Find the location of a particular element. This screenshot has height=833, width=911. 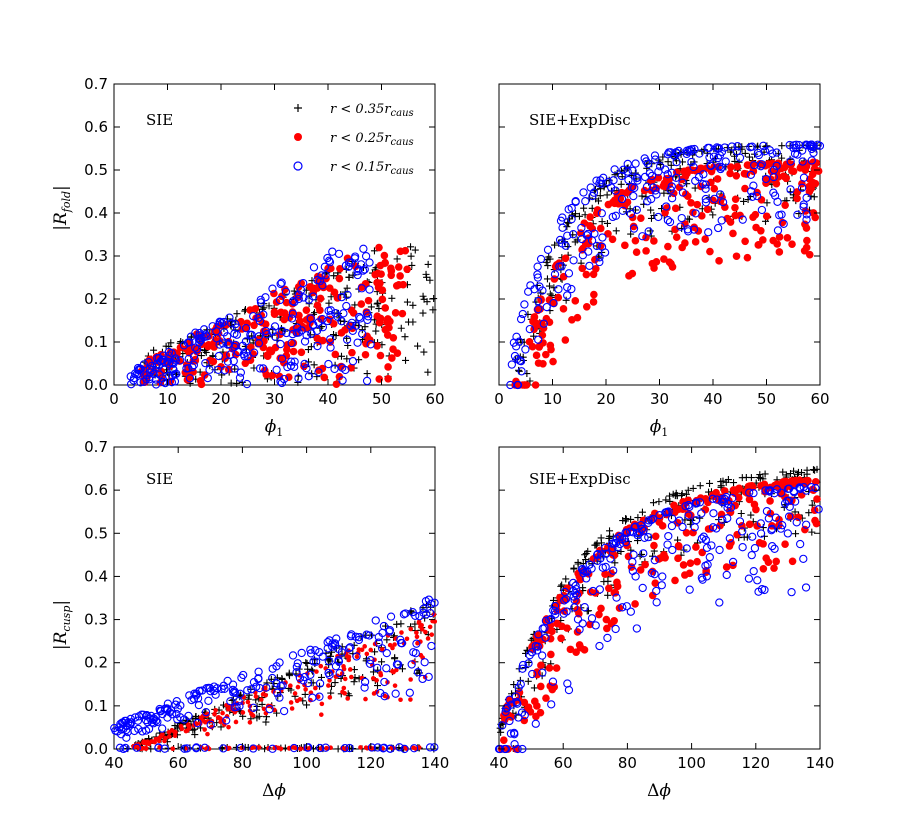

y-axis is located at coordinates (659, 598).